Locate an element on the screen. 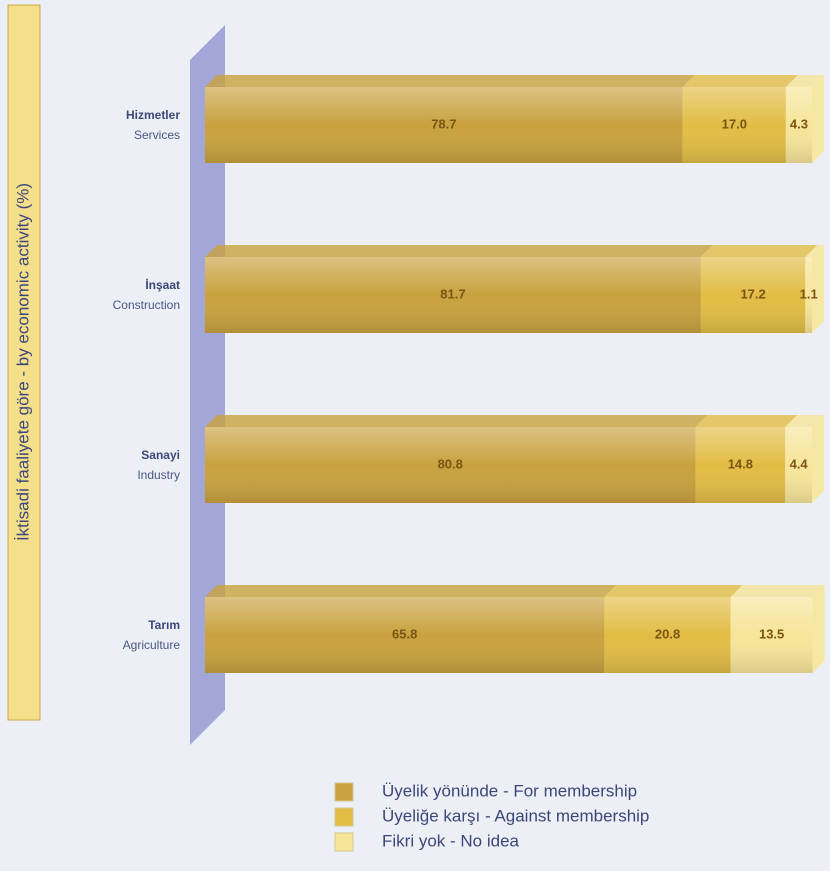  value-label: 1.1 is located at coordinates (809, 293).